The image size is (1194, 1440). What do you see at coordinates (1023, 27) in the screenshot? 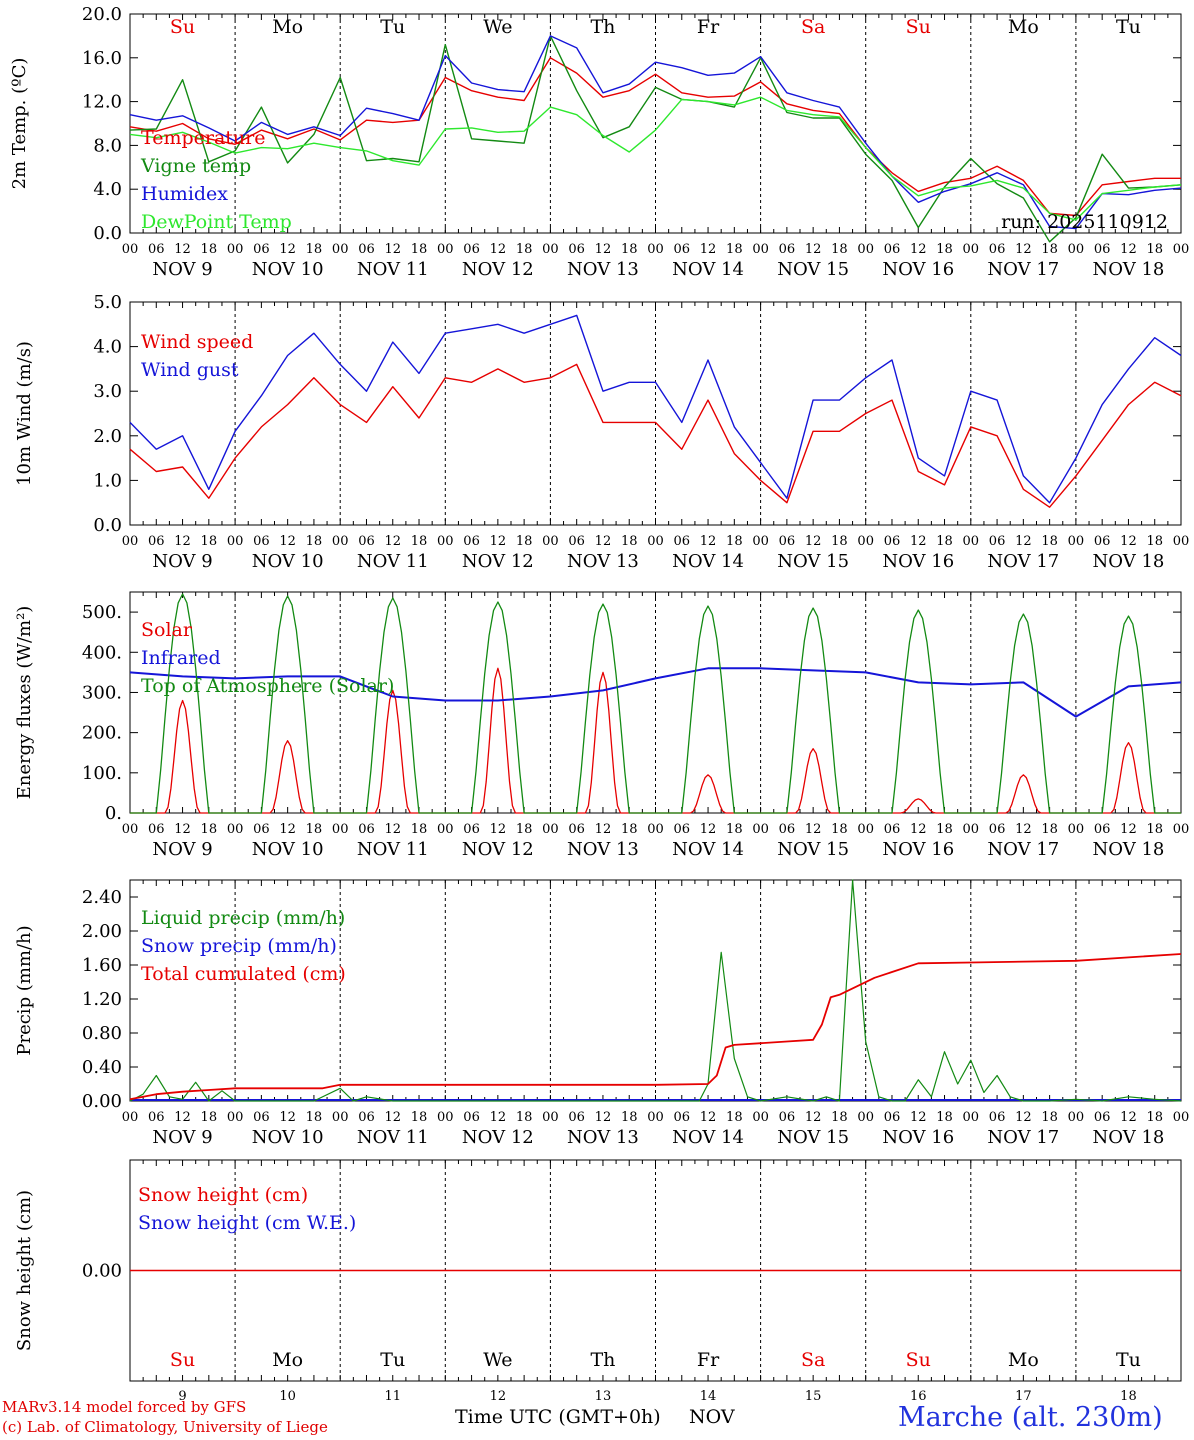
I see `weekday-label: Mo` at bounding box center [1023, 27].